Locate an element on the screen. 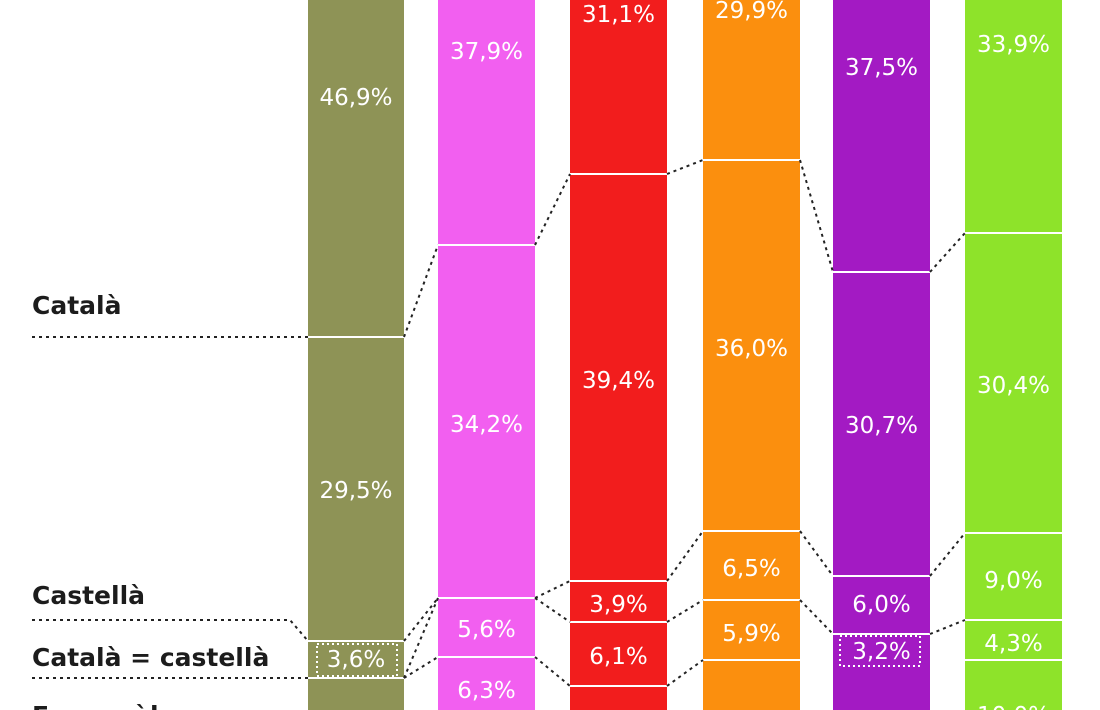 The height and width of the screenshot is (710, 1100). data-label: 37,9% is located at coordinates (486, 52).